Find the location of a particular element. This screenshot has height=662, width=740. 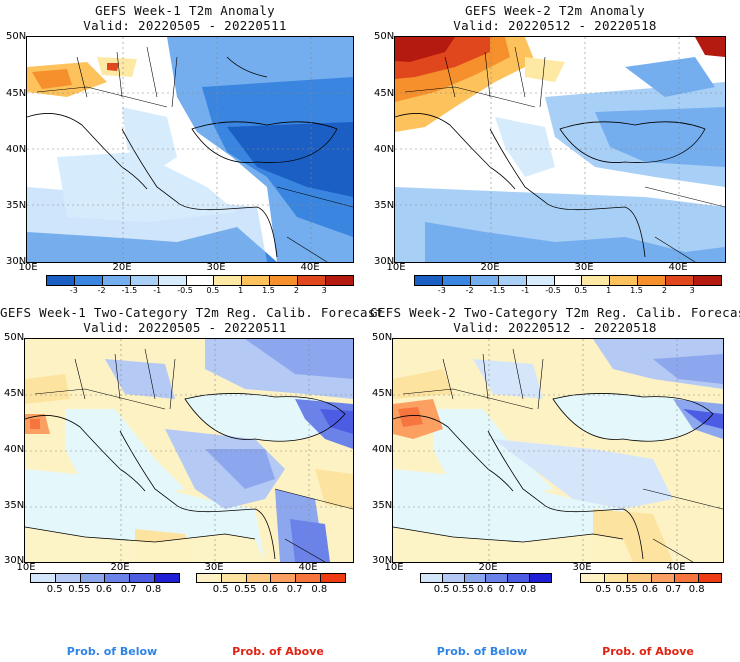

colorbar-tick-label: 3 is located at coordinates (692, 290).